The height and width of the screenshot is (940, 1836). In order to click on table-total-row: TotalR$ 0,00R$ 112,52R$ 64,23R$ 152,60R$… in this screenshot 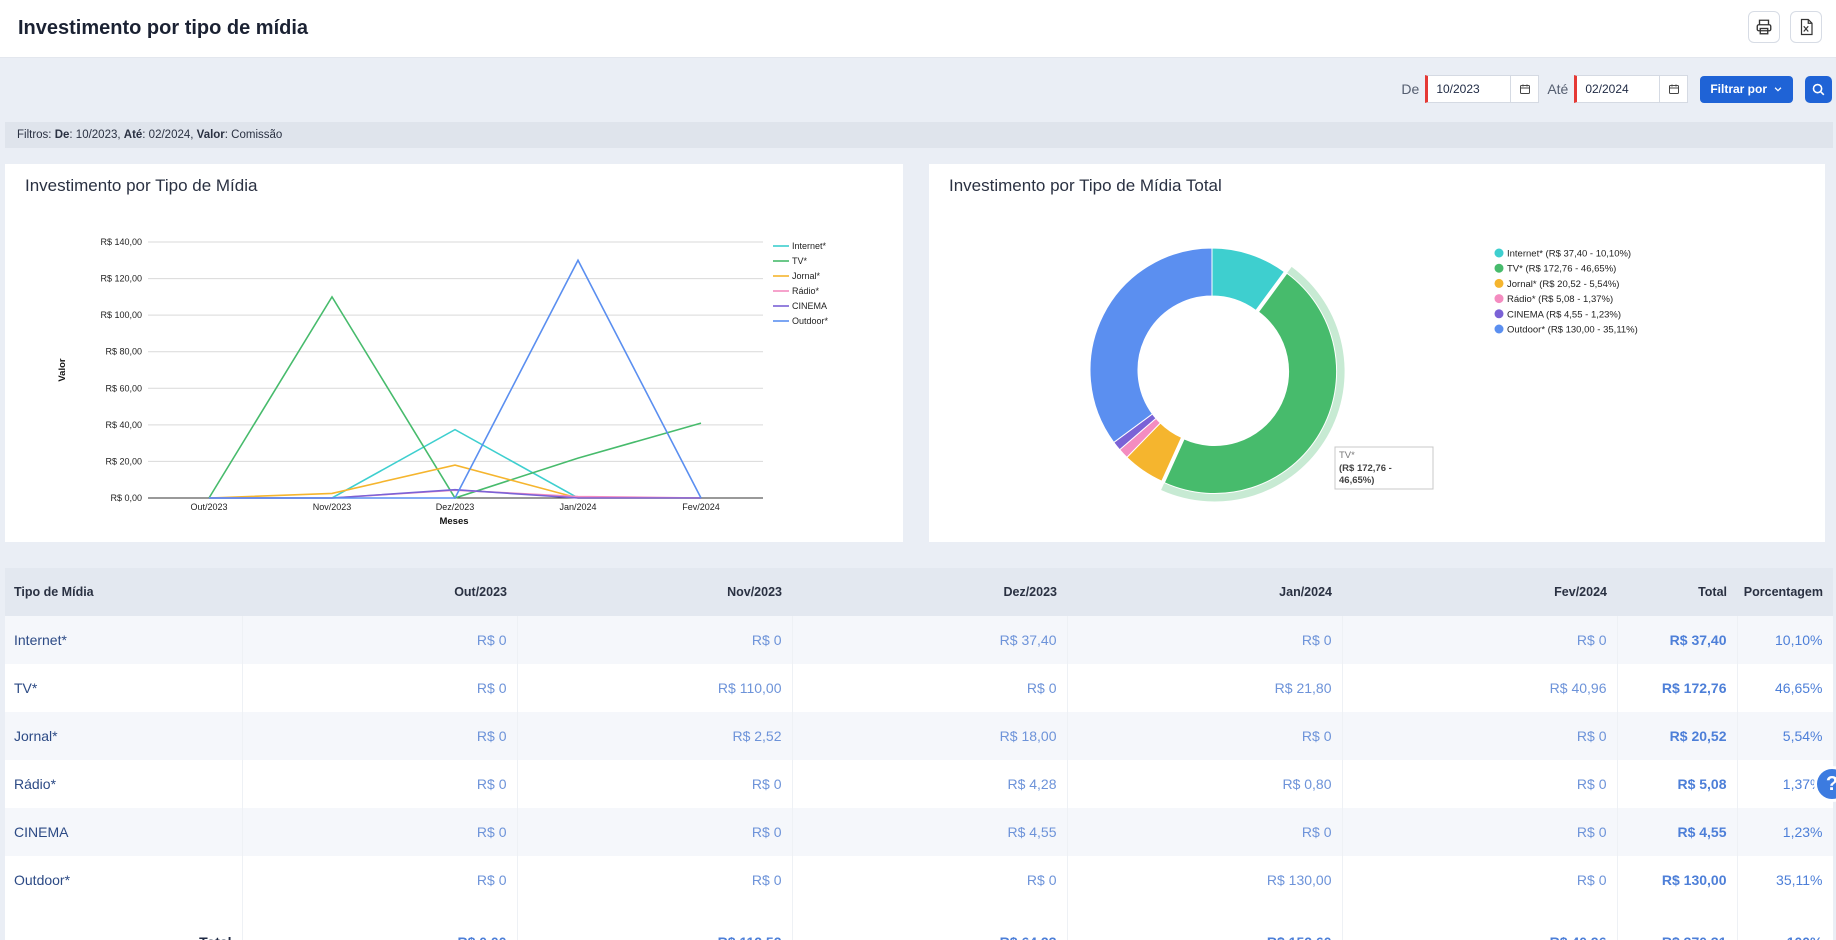, I will do `click(919, 922)`.